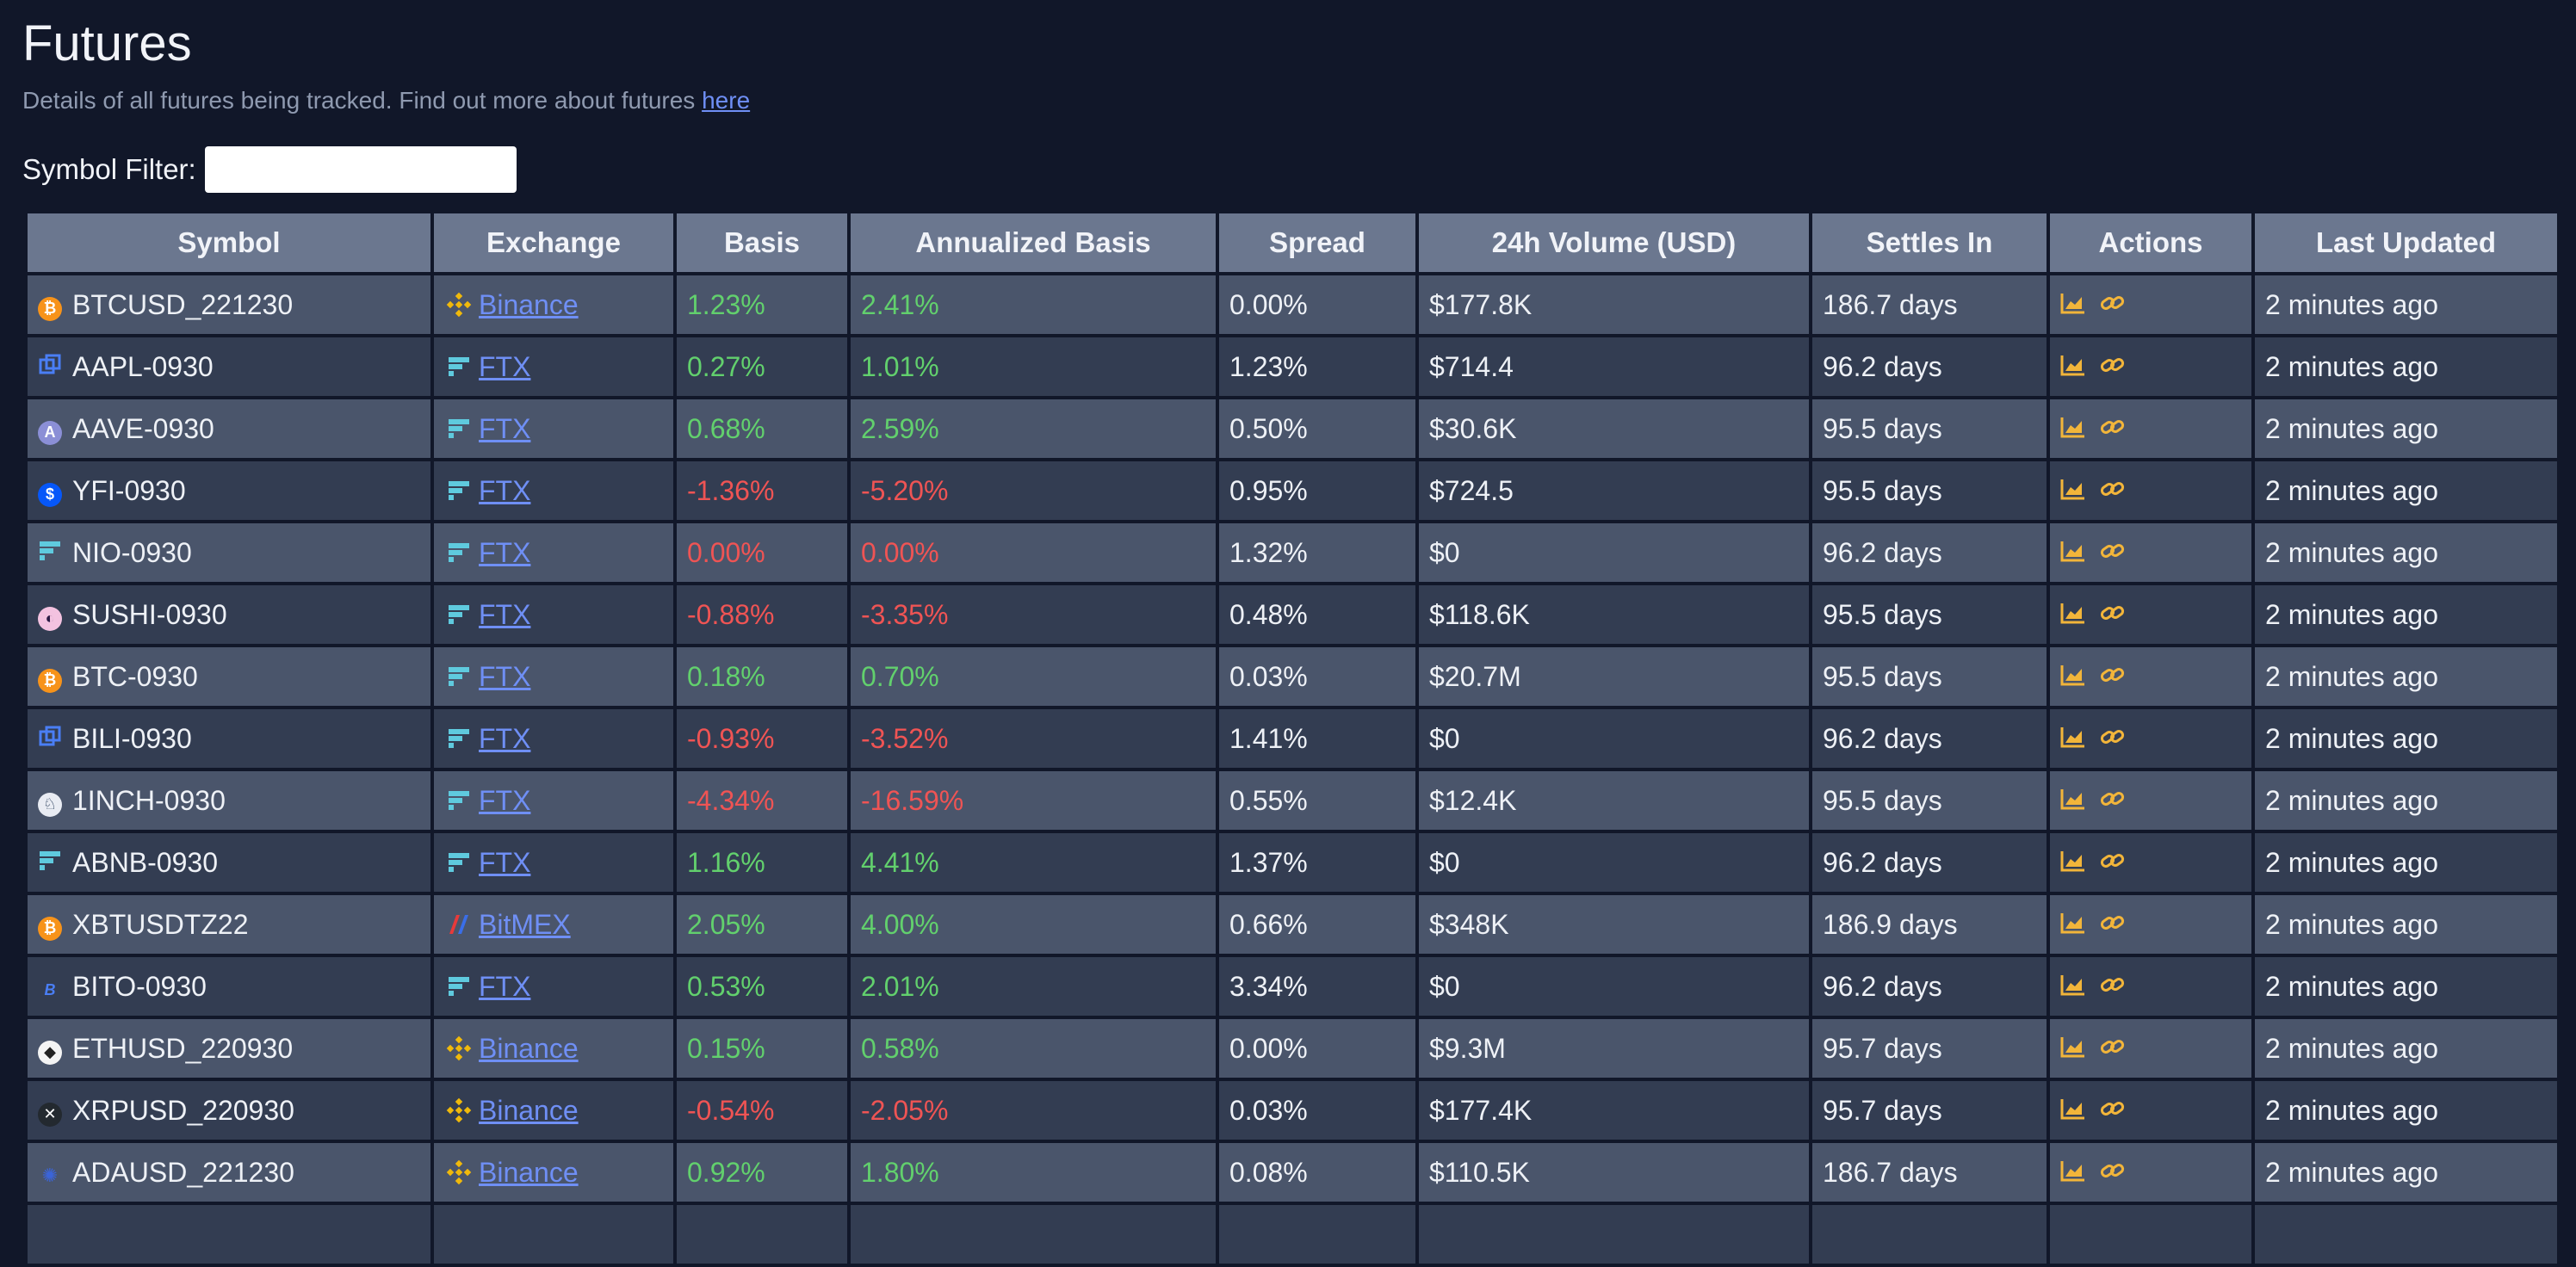 The image size is (2576, 1267). What do you see at coordinates (2151, 800) in the screenshot?
I see `actions-cell` at bounding box center [2151, 800].